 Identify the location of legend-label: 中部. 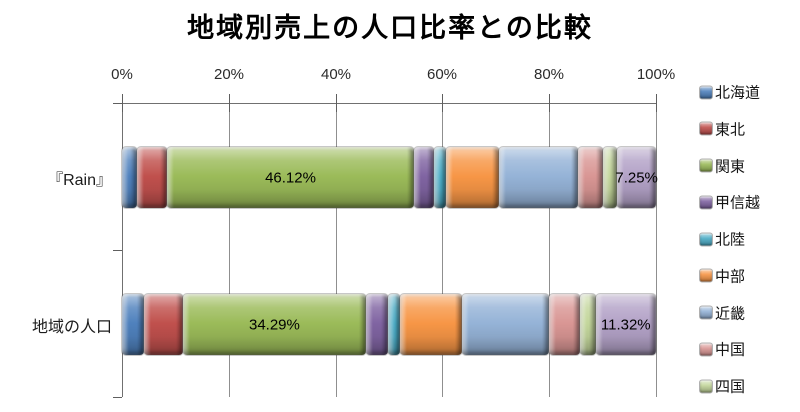
(730, 277).